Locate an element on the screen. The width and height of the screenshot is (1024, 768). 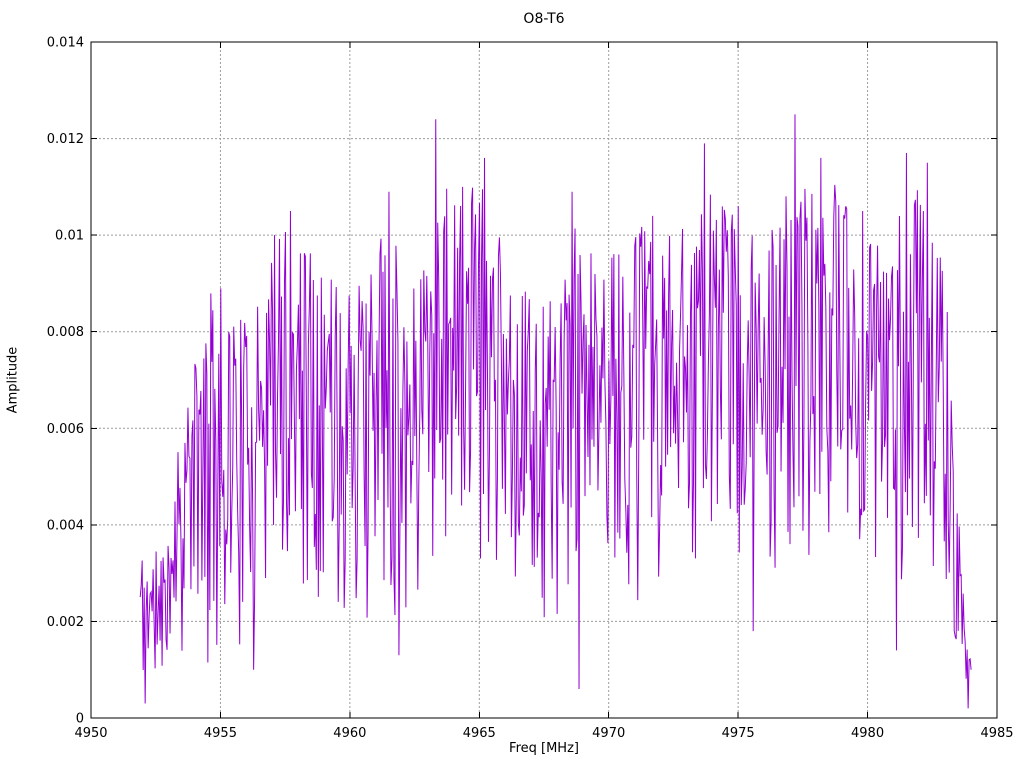
x-tick-label: 4985 is located at coordinates (996, 733).